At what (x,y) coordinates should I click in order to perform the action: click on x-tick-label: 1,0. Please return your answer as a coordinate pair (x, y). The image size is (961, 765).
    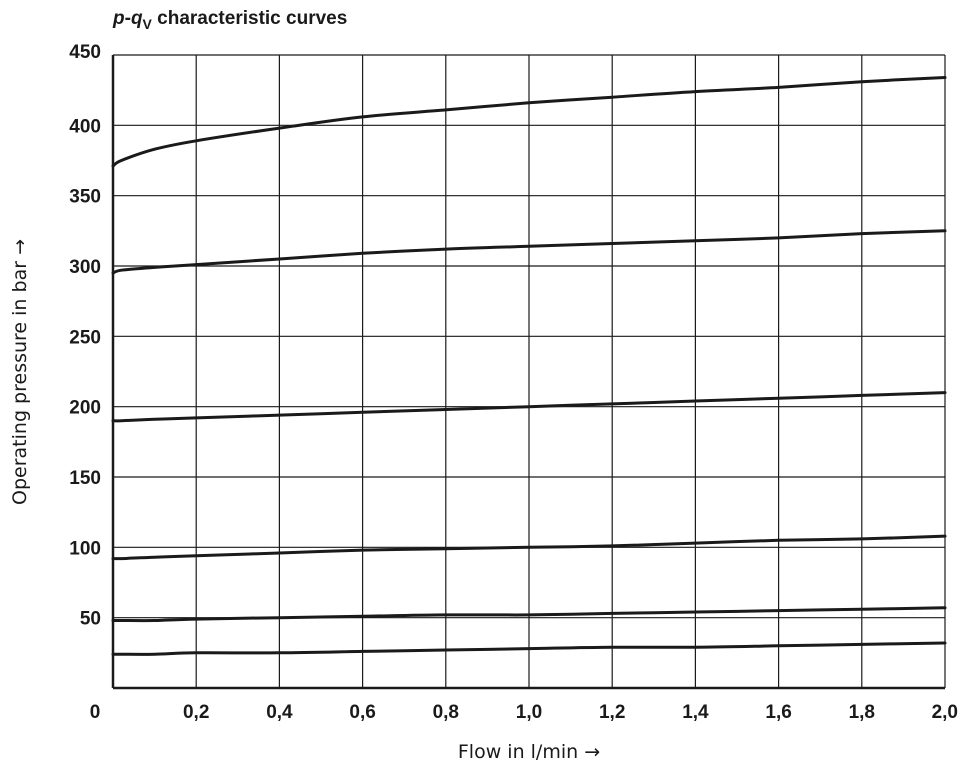
    Looking at the image, I should click on (529, 712).